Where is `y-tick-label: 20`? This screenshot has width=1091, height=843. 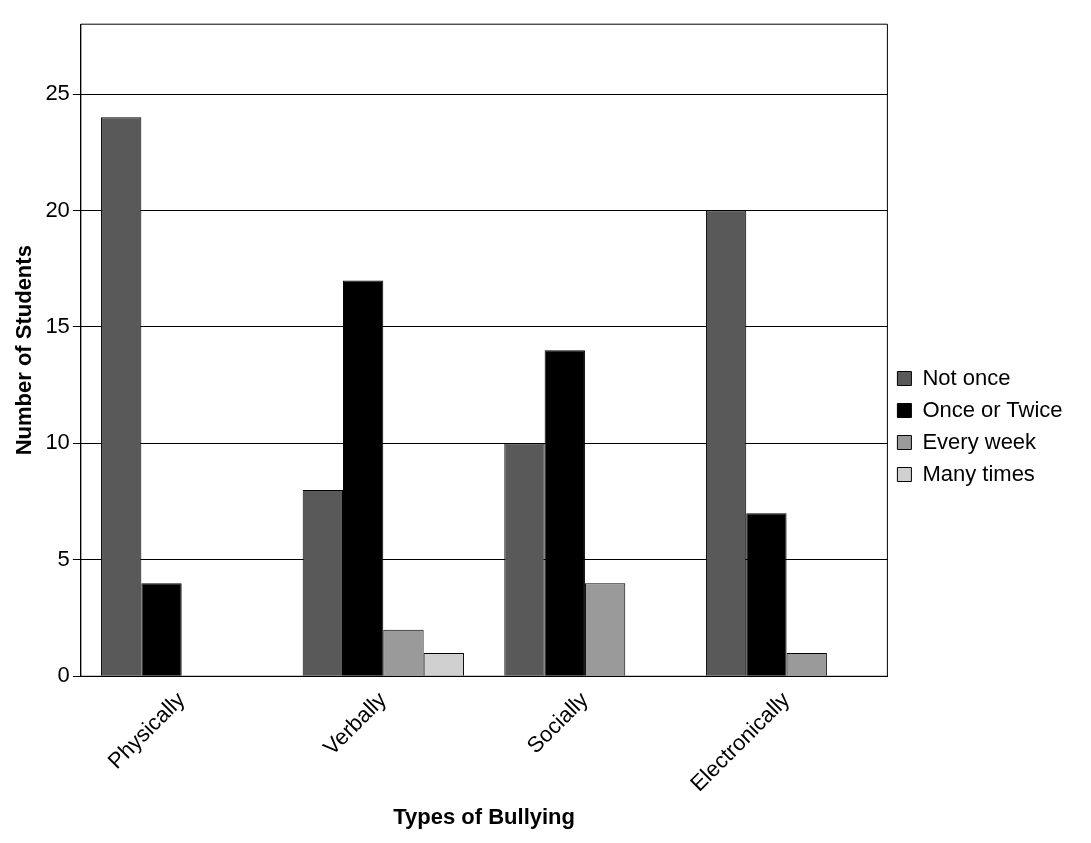 y-tick-label: 20 is located at coordinates (57, 209).